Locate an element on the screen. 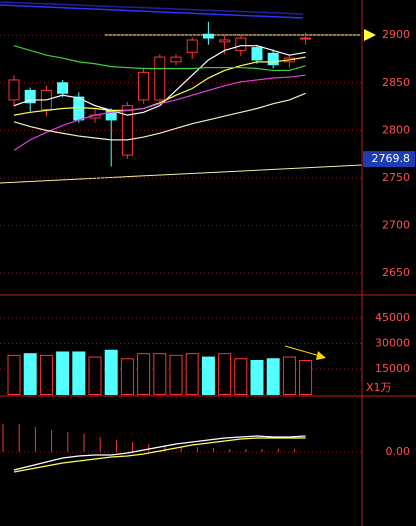 Image resolution: width=416 pixels, height=526 pixels. price-marker is located at coordinates (389, 159).